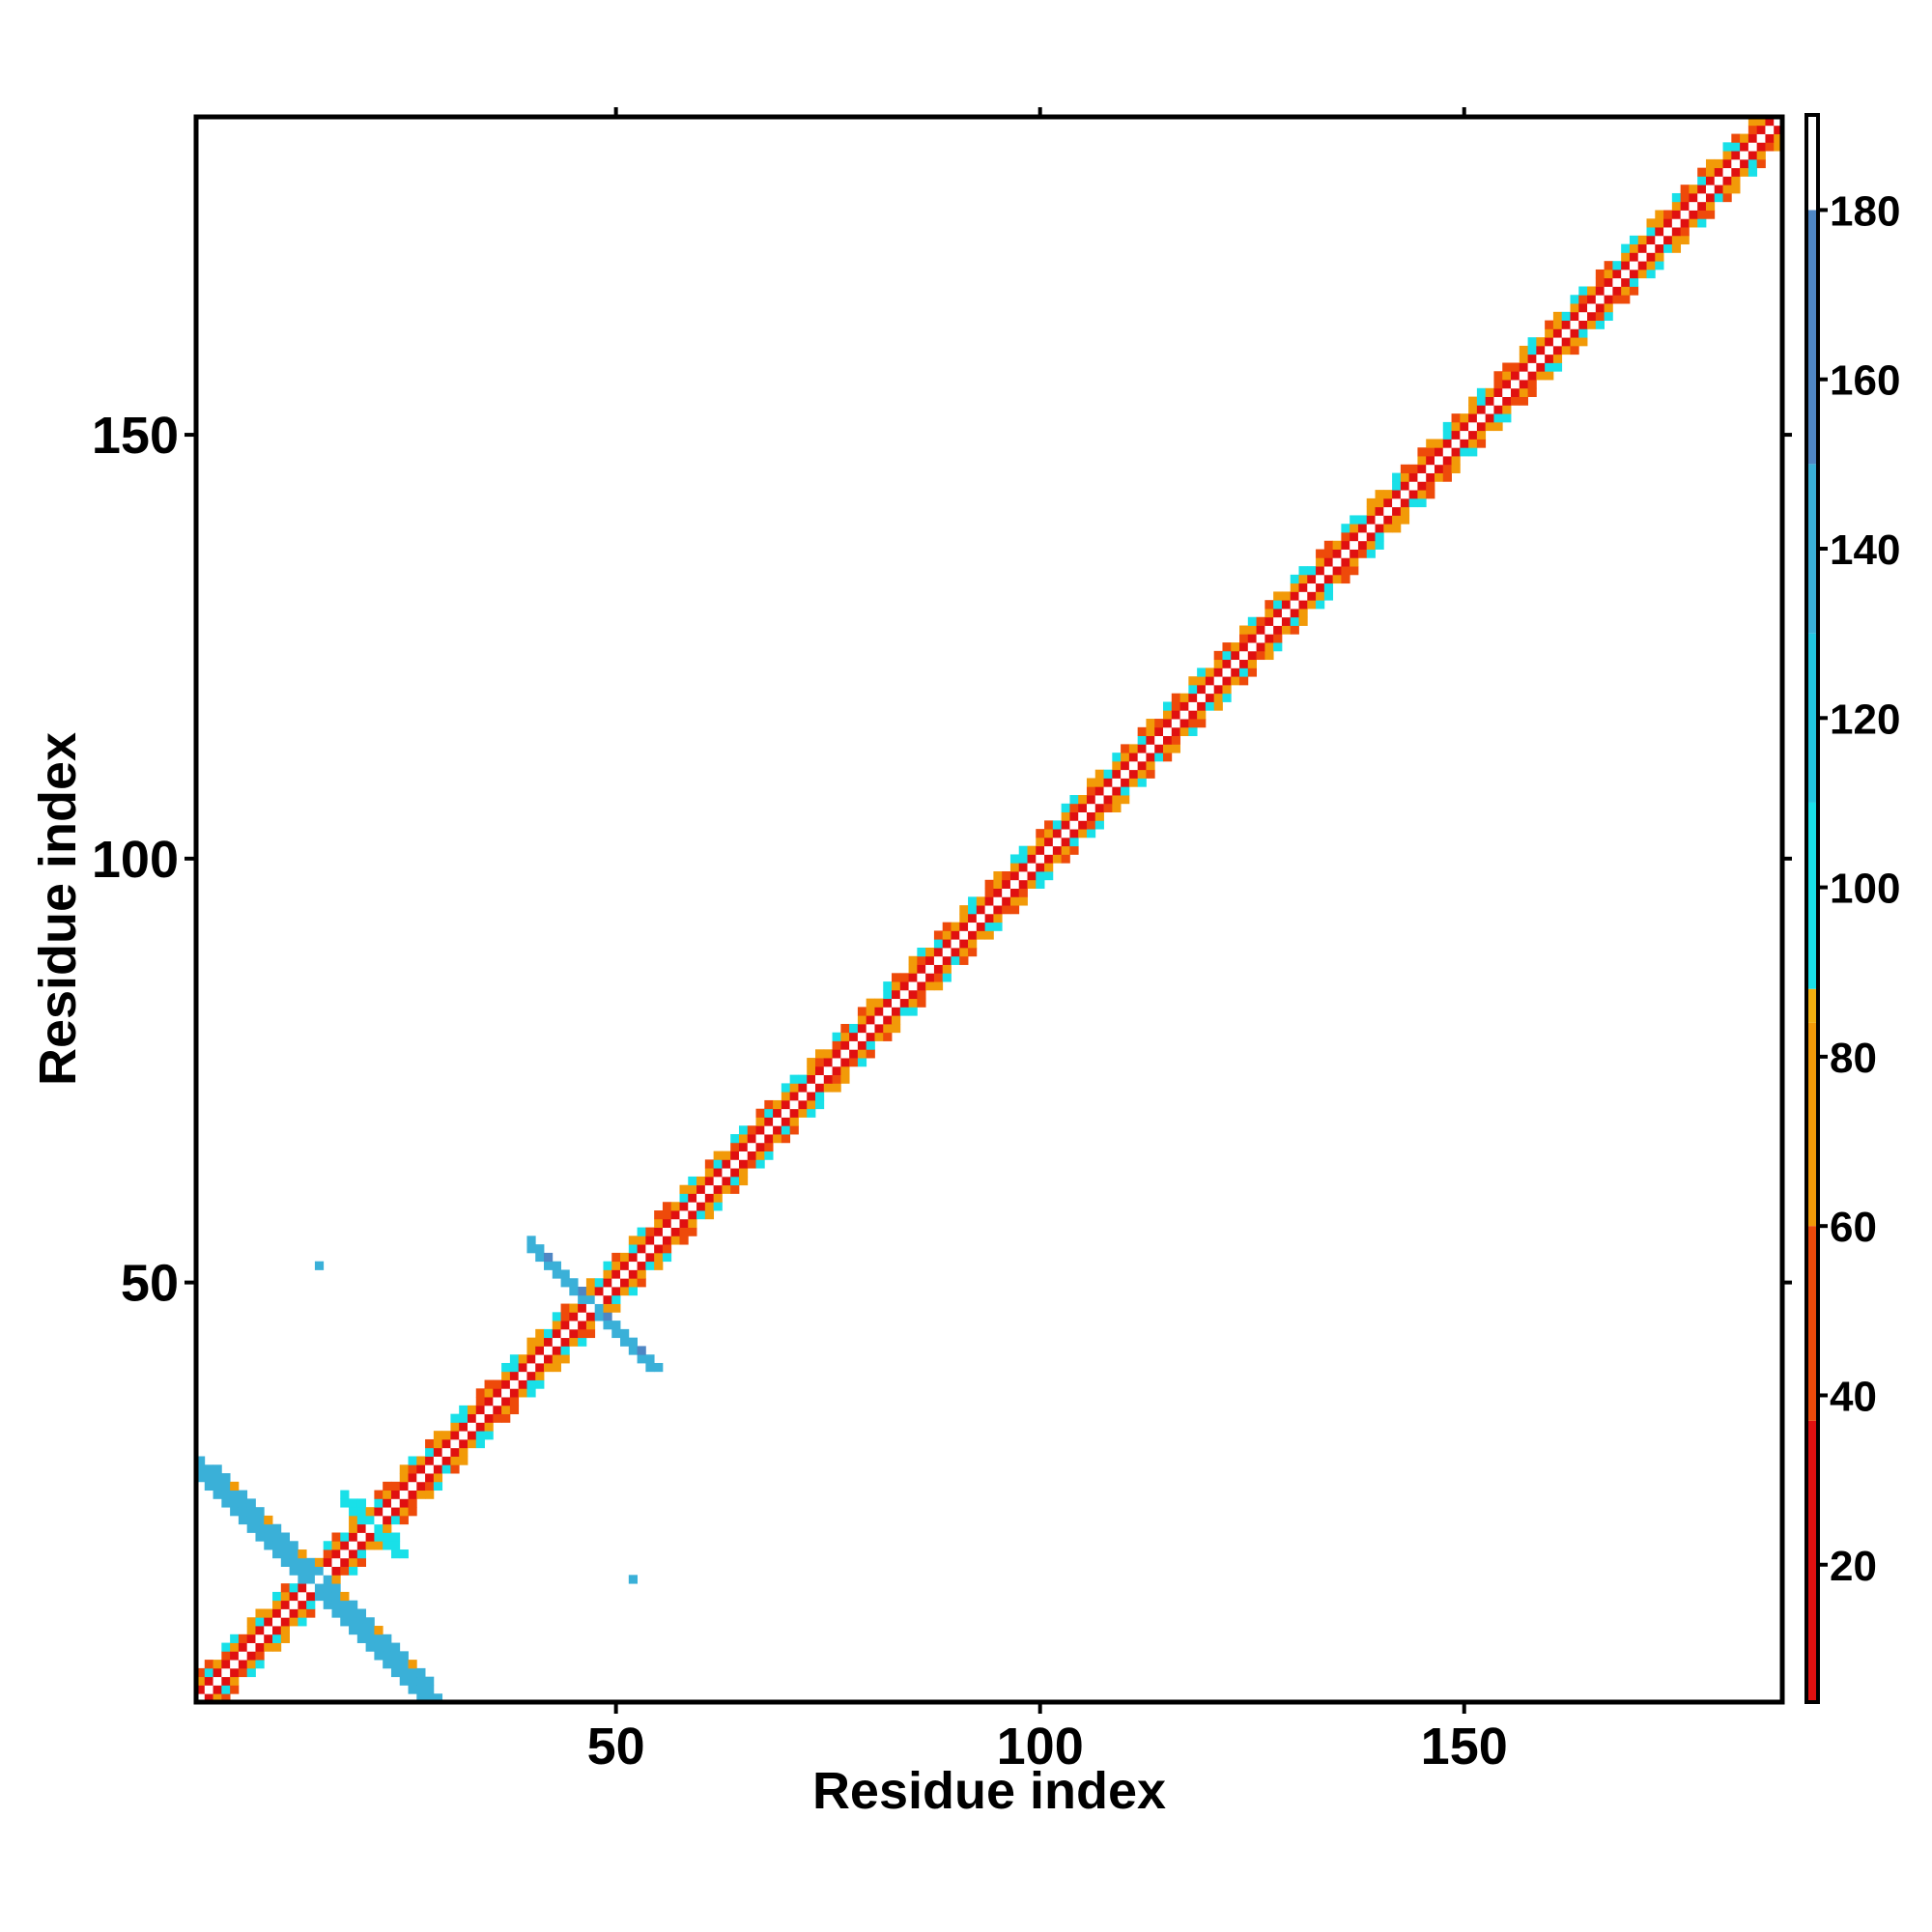 The width and height of the screenshot is (1932, 1932). What do you see at coordinates (1812, 718) in the screenshot?
I see `colorbar-segment` at bounding box center [1812, 718].